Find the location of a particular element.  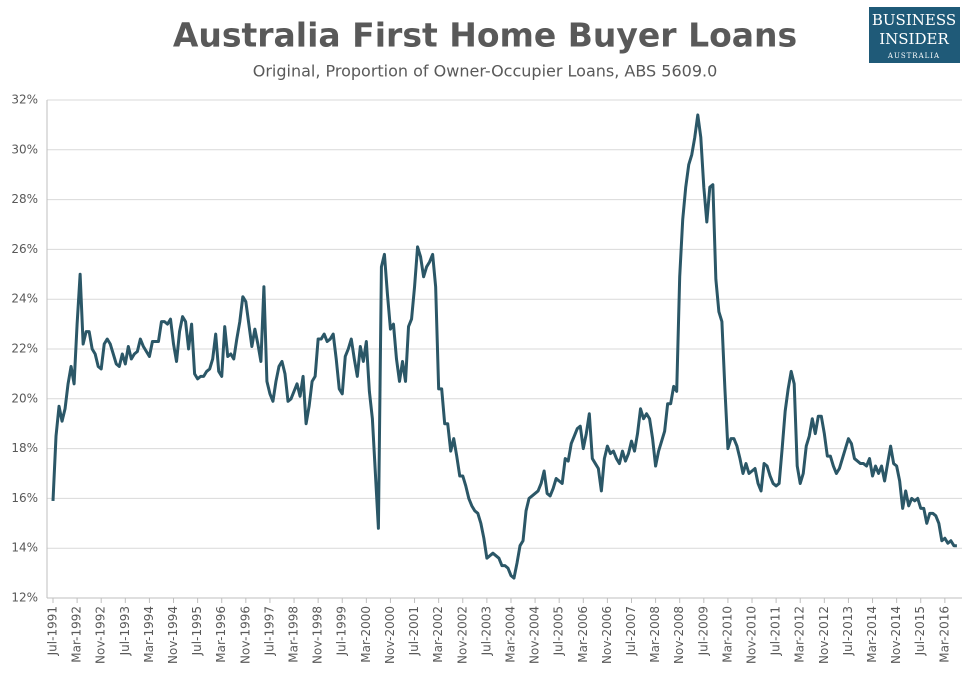

x-tick-label: Jul-2003 is located at coordinates (486, 631).